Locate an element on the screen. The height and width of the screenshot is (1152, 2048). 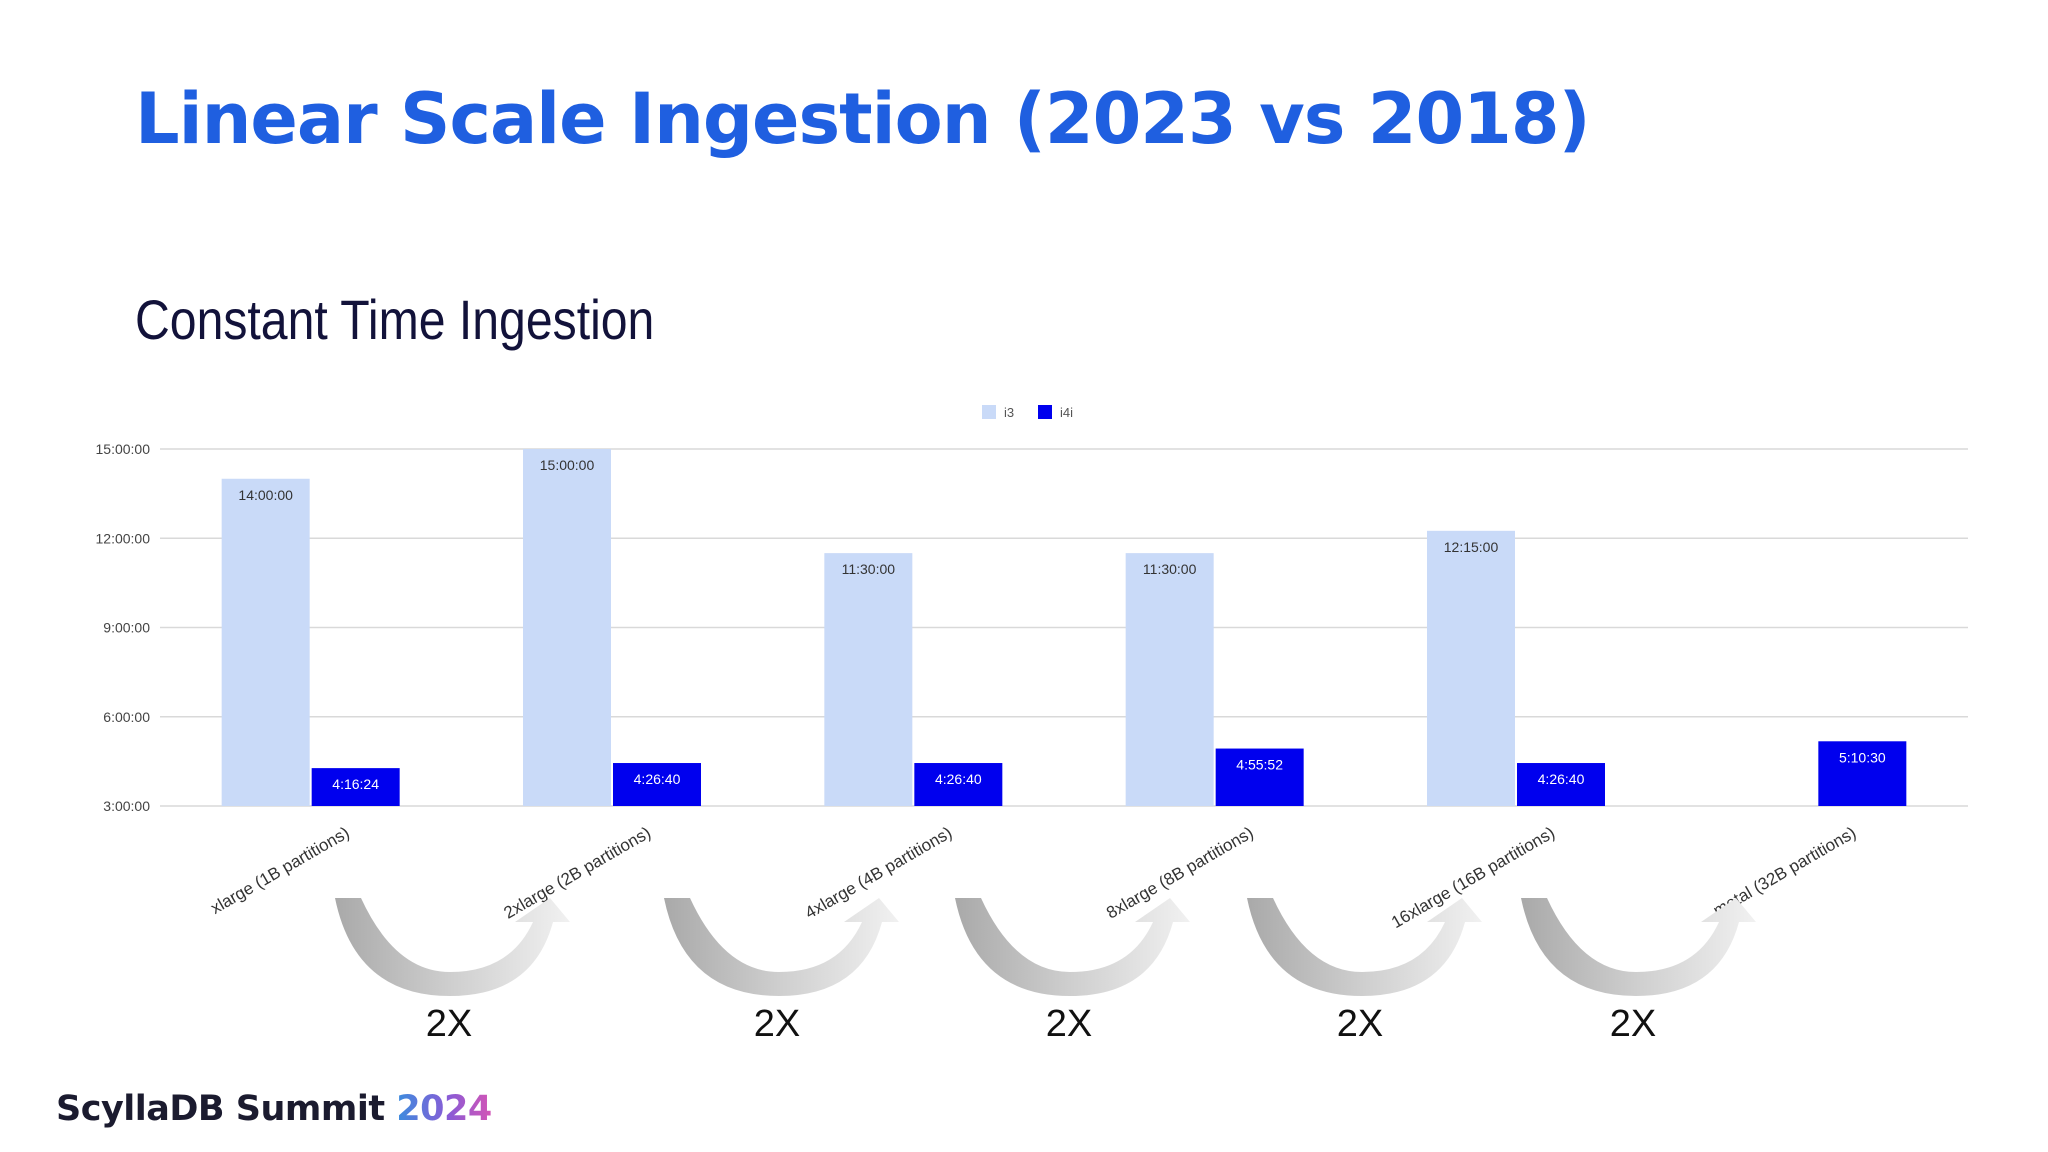
y-tick-label: 6:00:00 is located at coordinates (126, 717).